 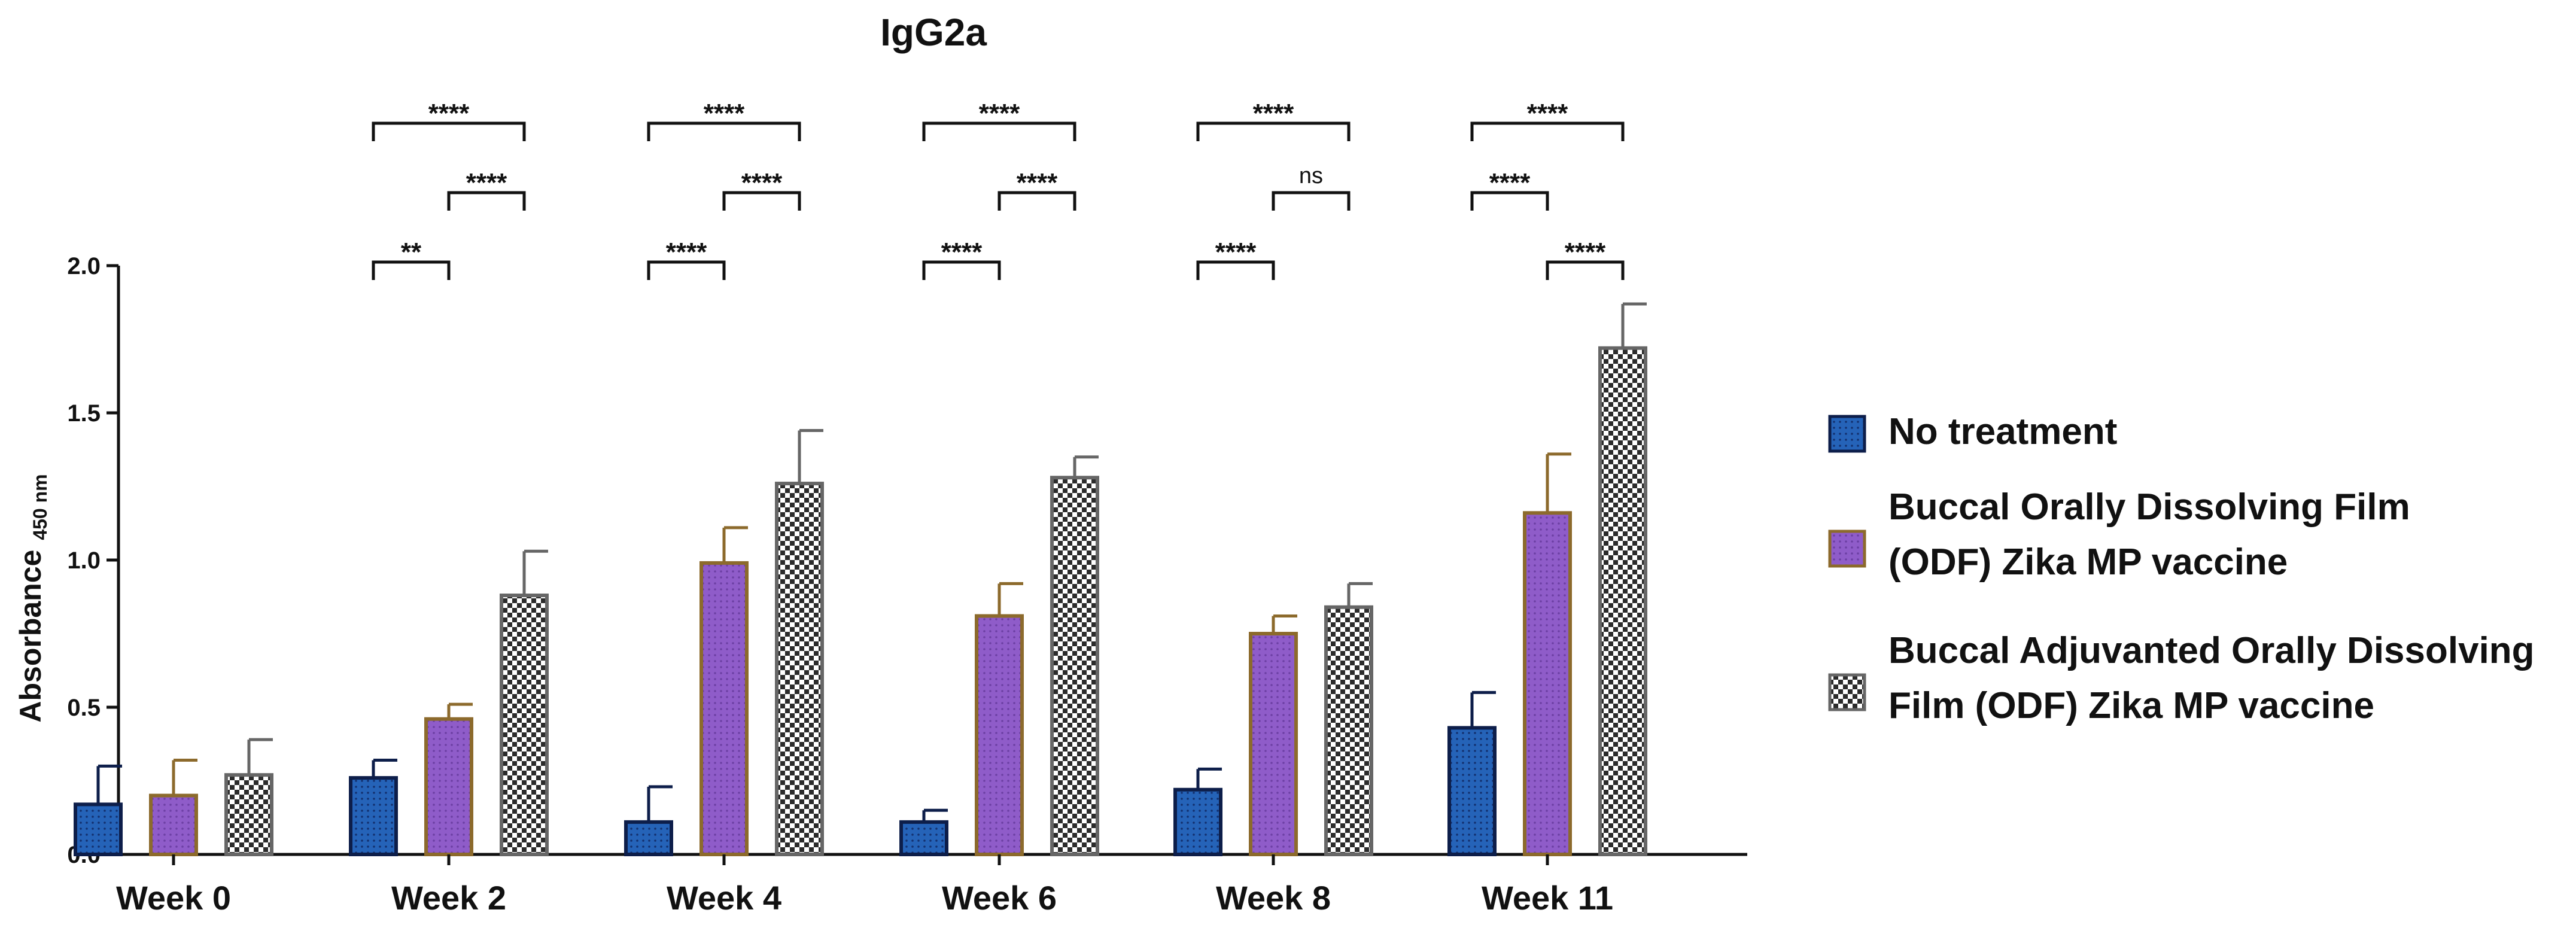 I want to click on x-tick-label: Week 11, so click(x=1547, y=898).